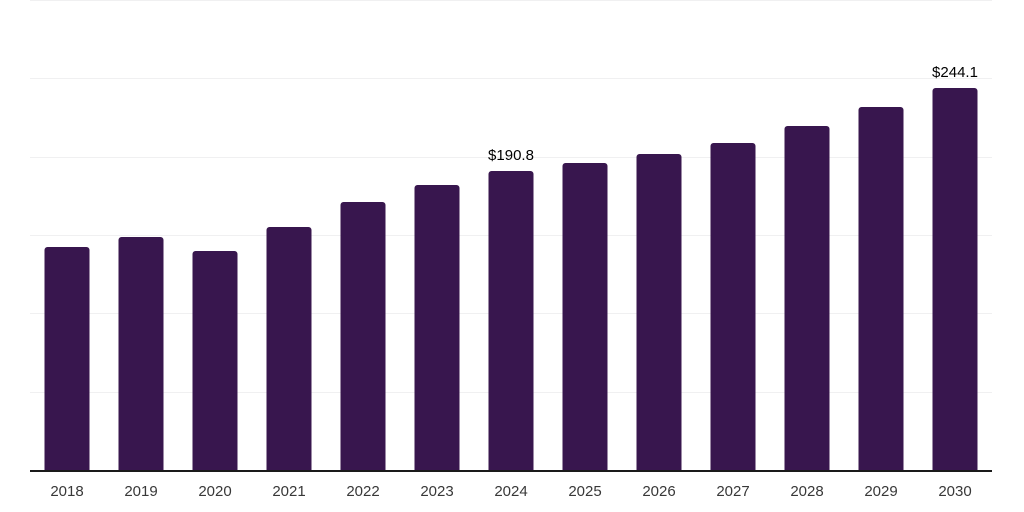  What do you see at coordinates (511, 471) in the screenshot?
I see `x-axis-line` at bounding box center [511, 471].